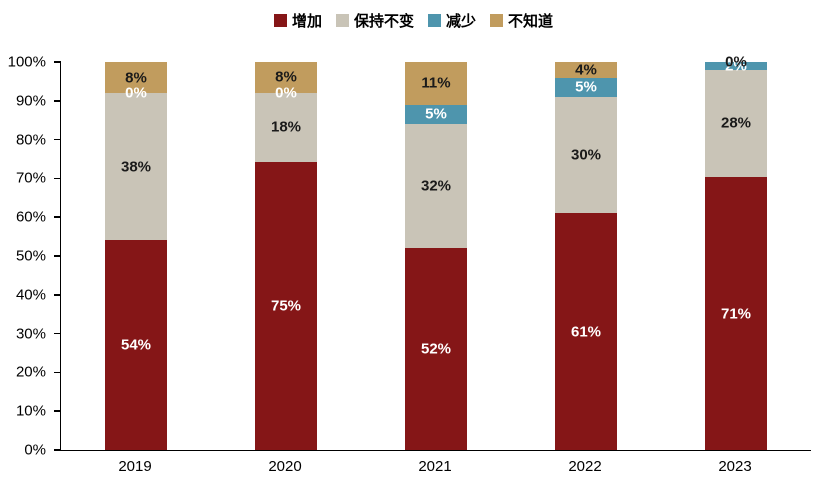  I want to click on y-tick-label: 10%, so click(30, 411).